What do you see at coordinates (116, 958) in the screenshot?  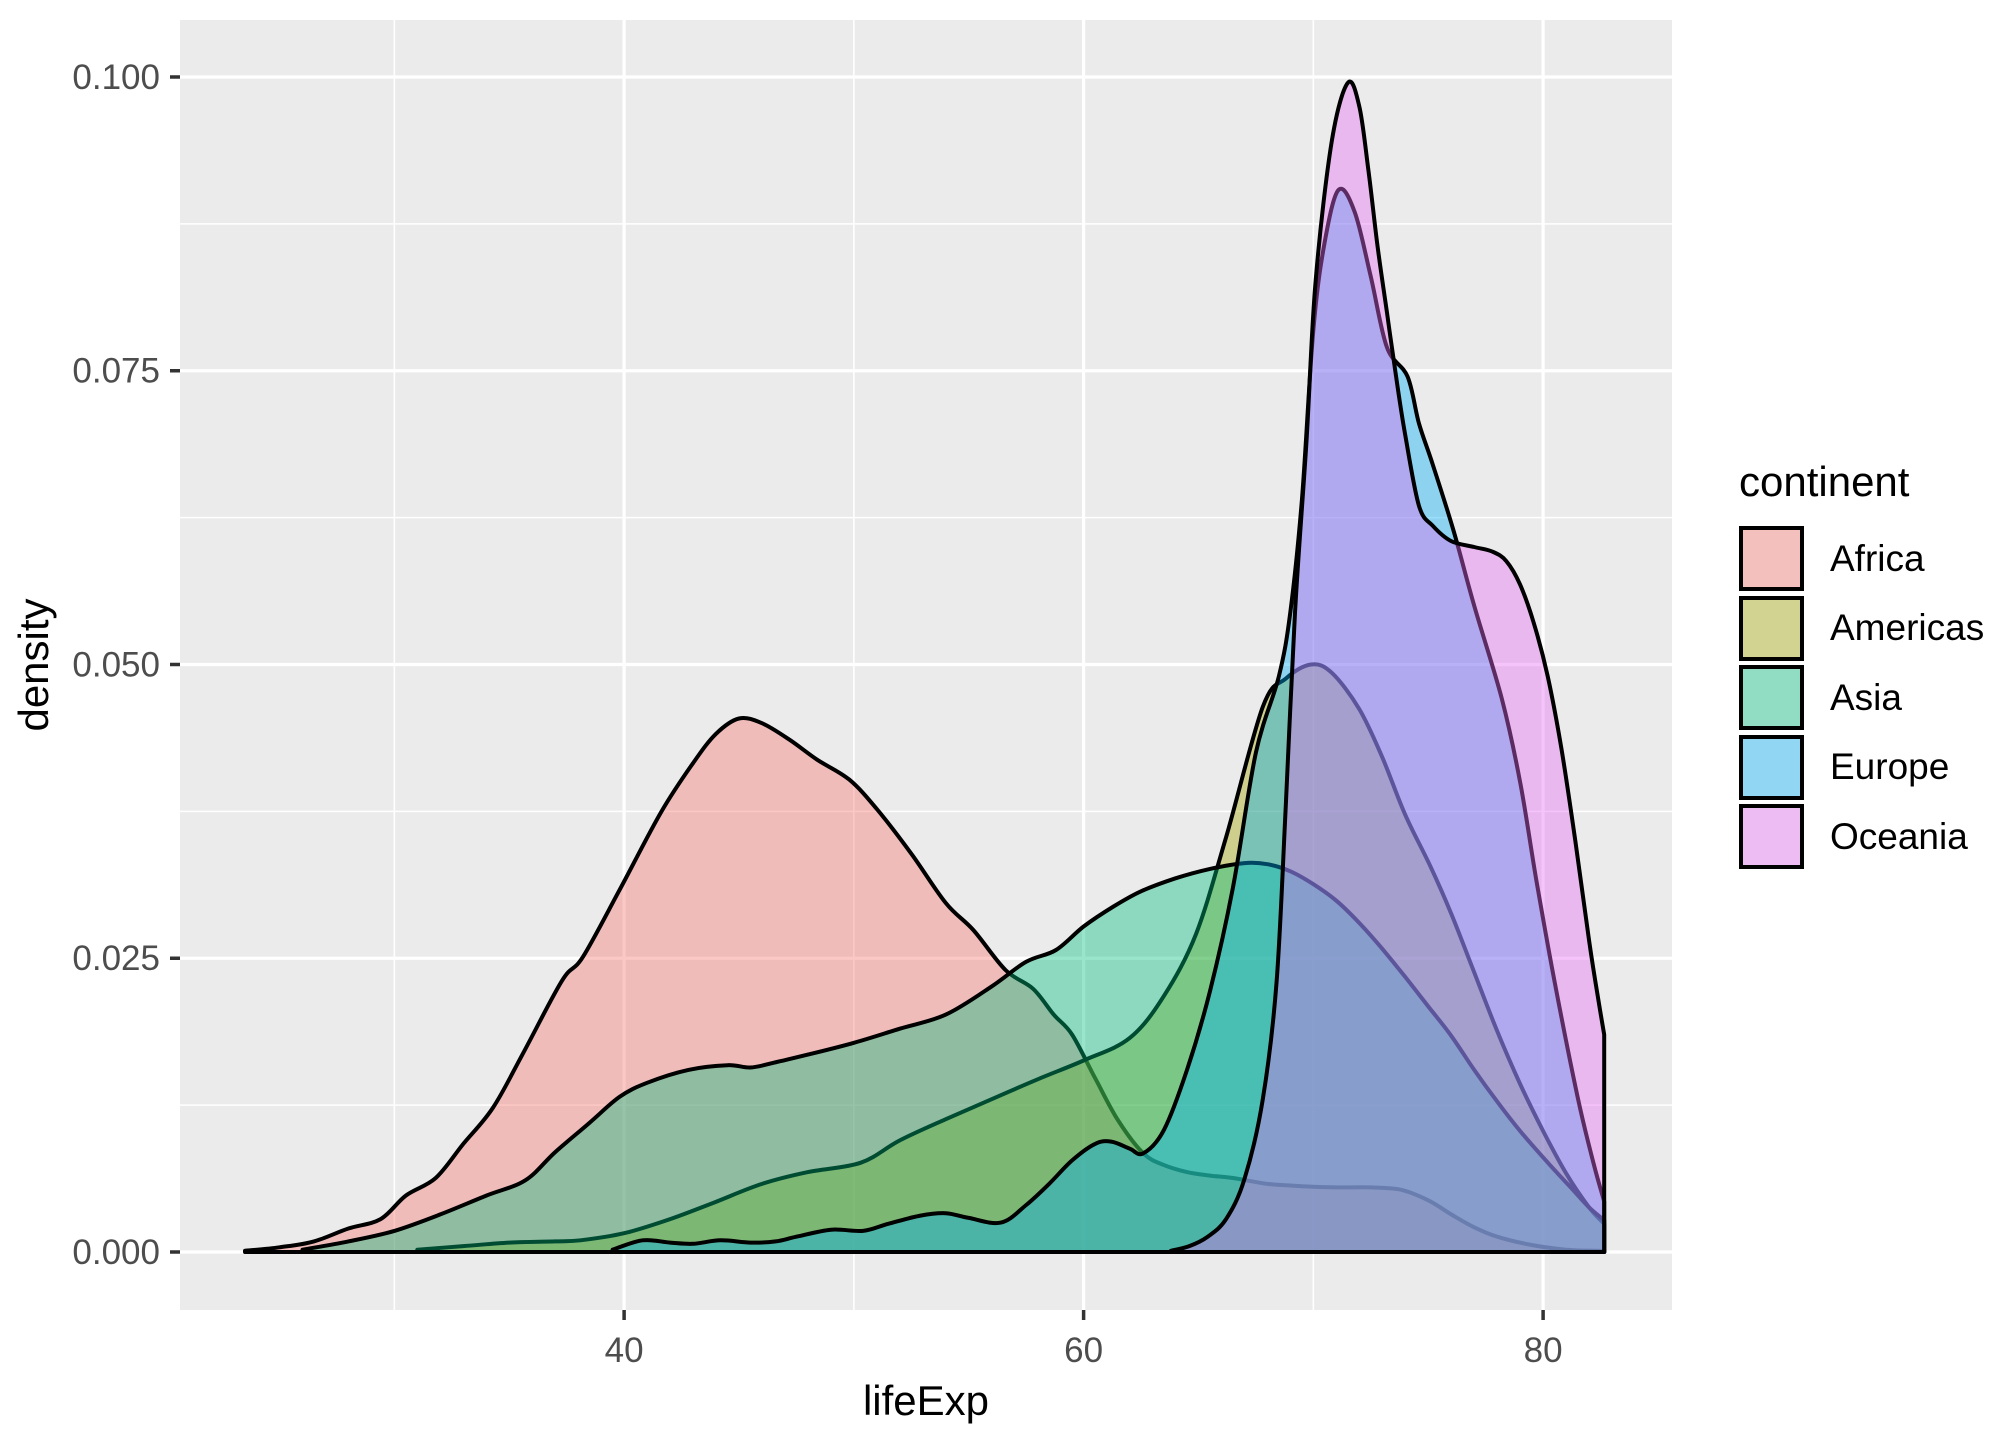 I see `y-tick-label: 0.025` at bounding box center [116, 958].